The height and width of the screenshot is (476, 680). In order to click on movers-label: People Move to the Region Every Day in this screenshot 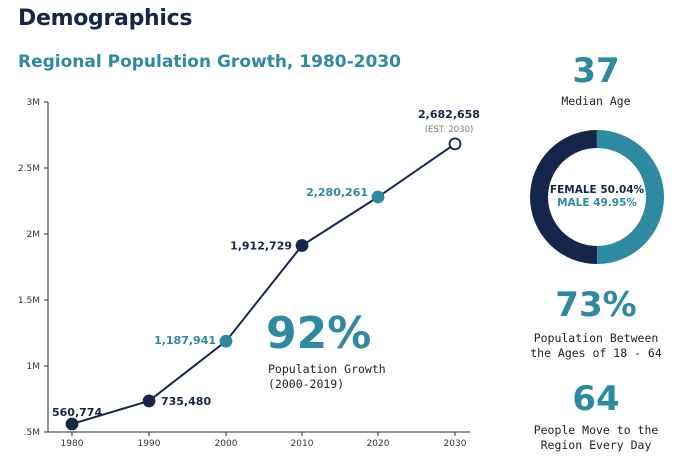, I will do `click(593, 438)`.